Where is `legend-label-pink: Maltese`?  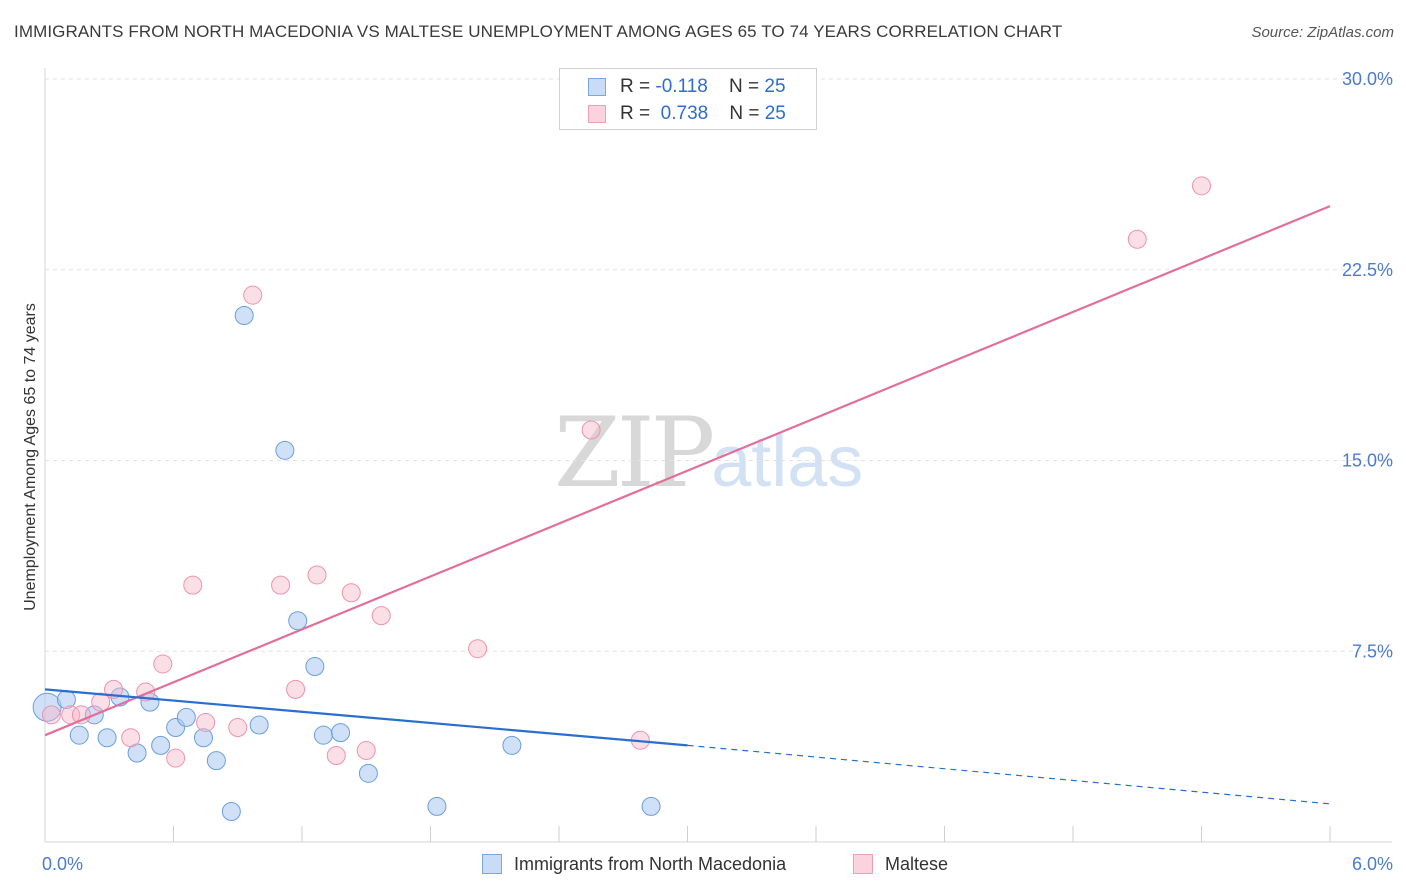 legend-label-pink: Maltese is located at coordinates (917, 863).